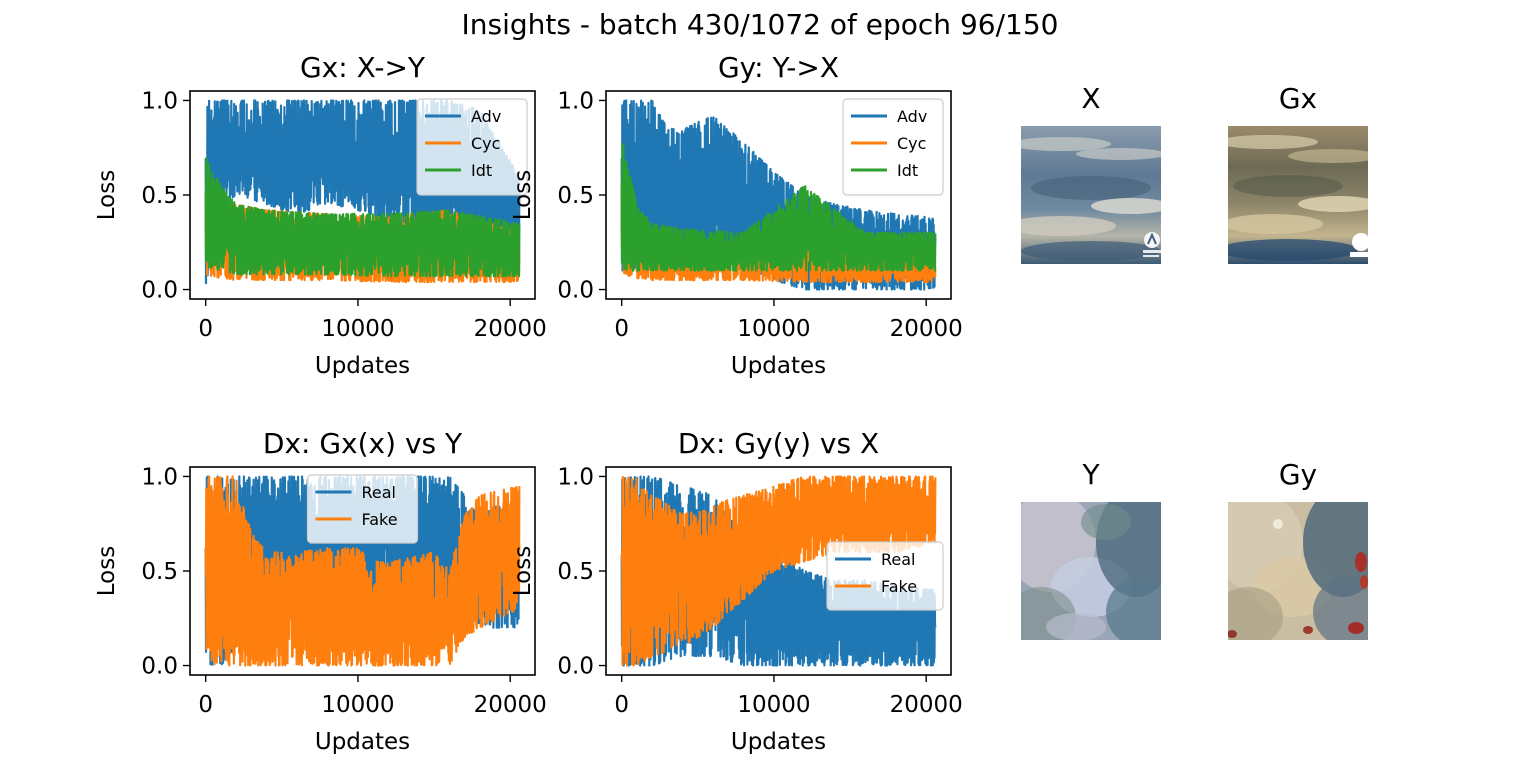 The width and height of the screenshot is (1520, 760). Describe the element at coordinates (1298, 195) in the screenshot. I see `image-gx` at that location.